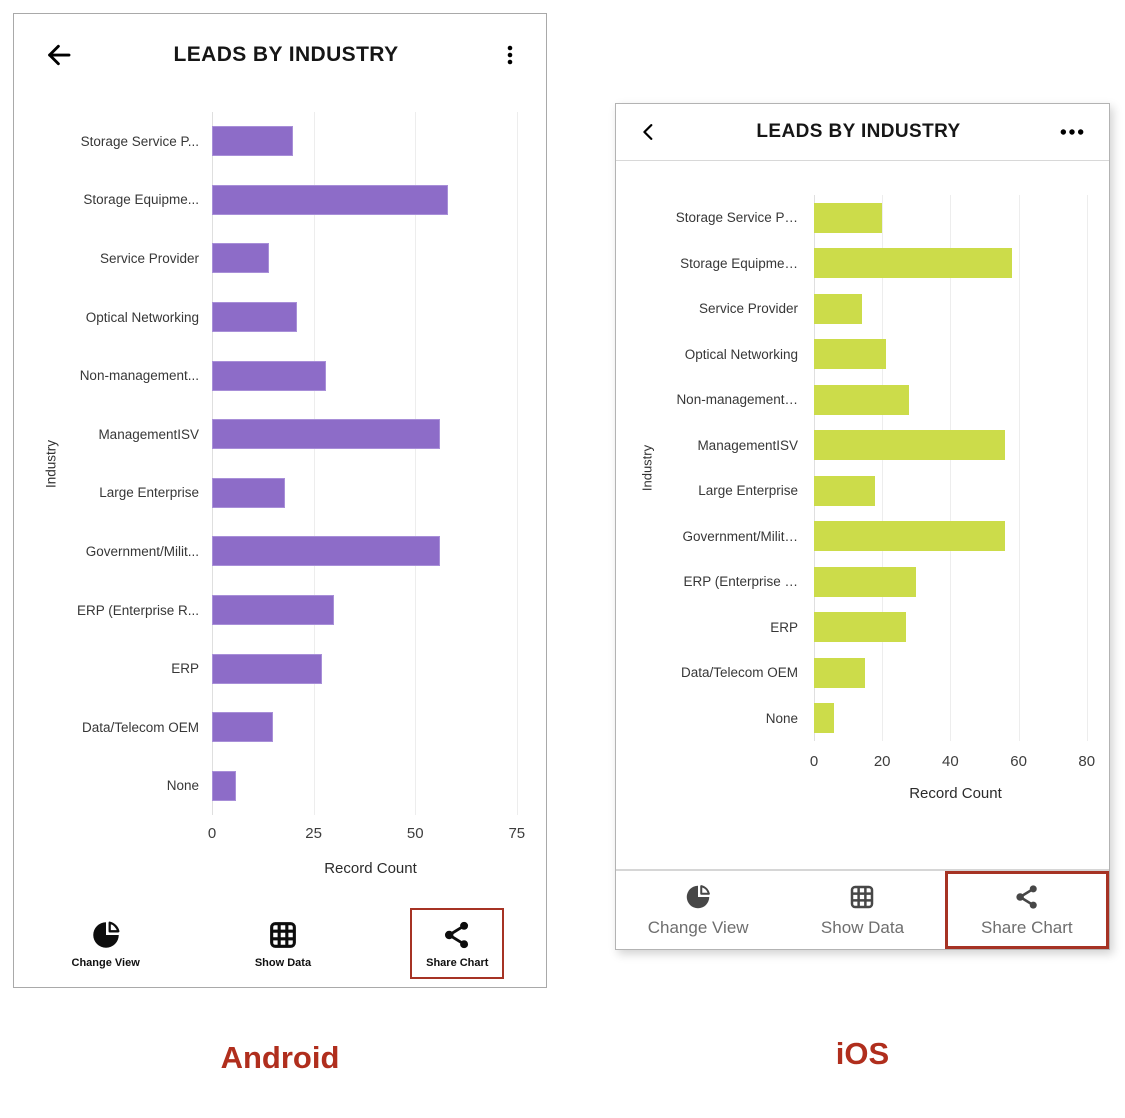  I want to click on x-tick-label: 0, so click(212, 834).